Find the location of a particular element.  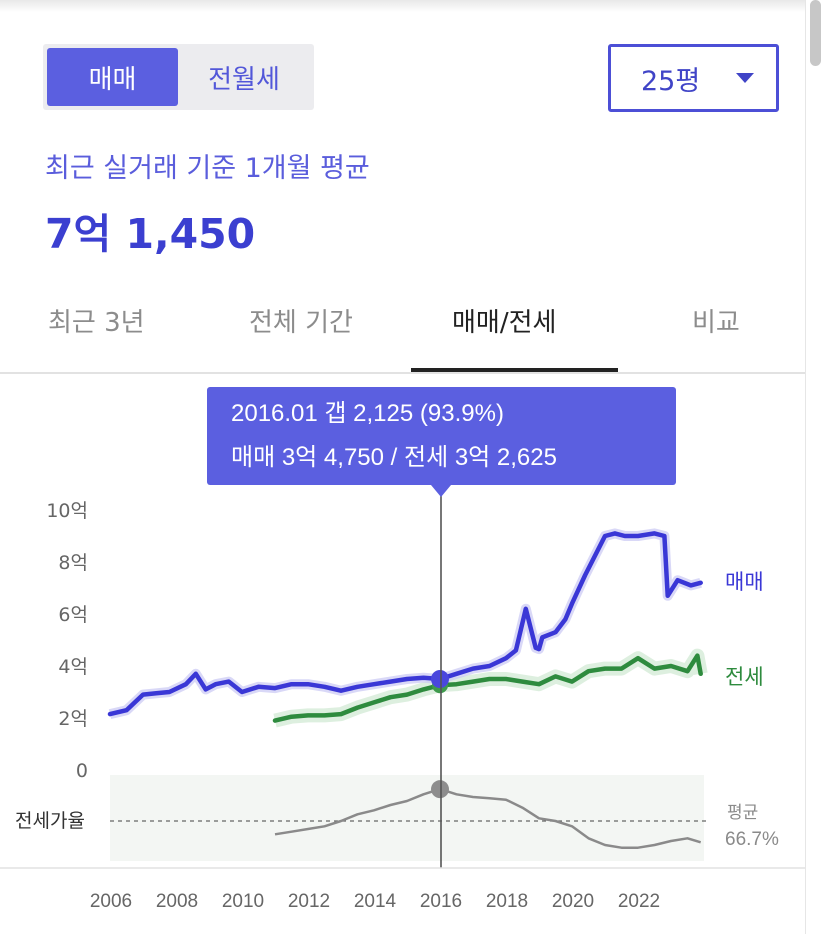

sale-range-band is located at coordinates (405, 623).